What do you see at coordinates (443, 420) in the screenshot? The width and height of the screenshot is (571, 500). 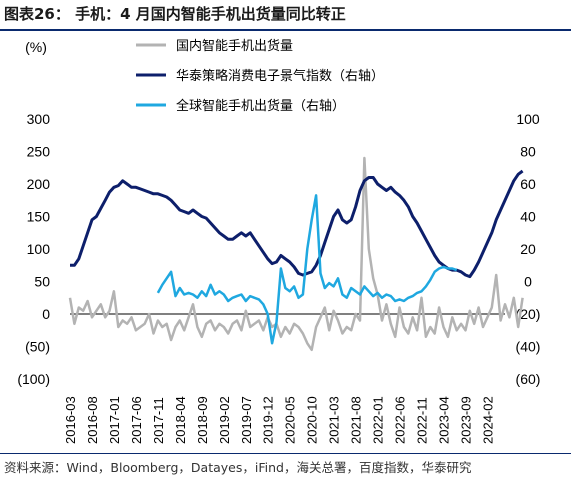 I see `x-tick-label: 2023-04` at bounding box center [443, 420].